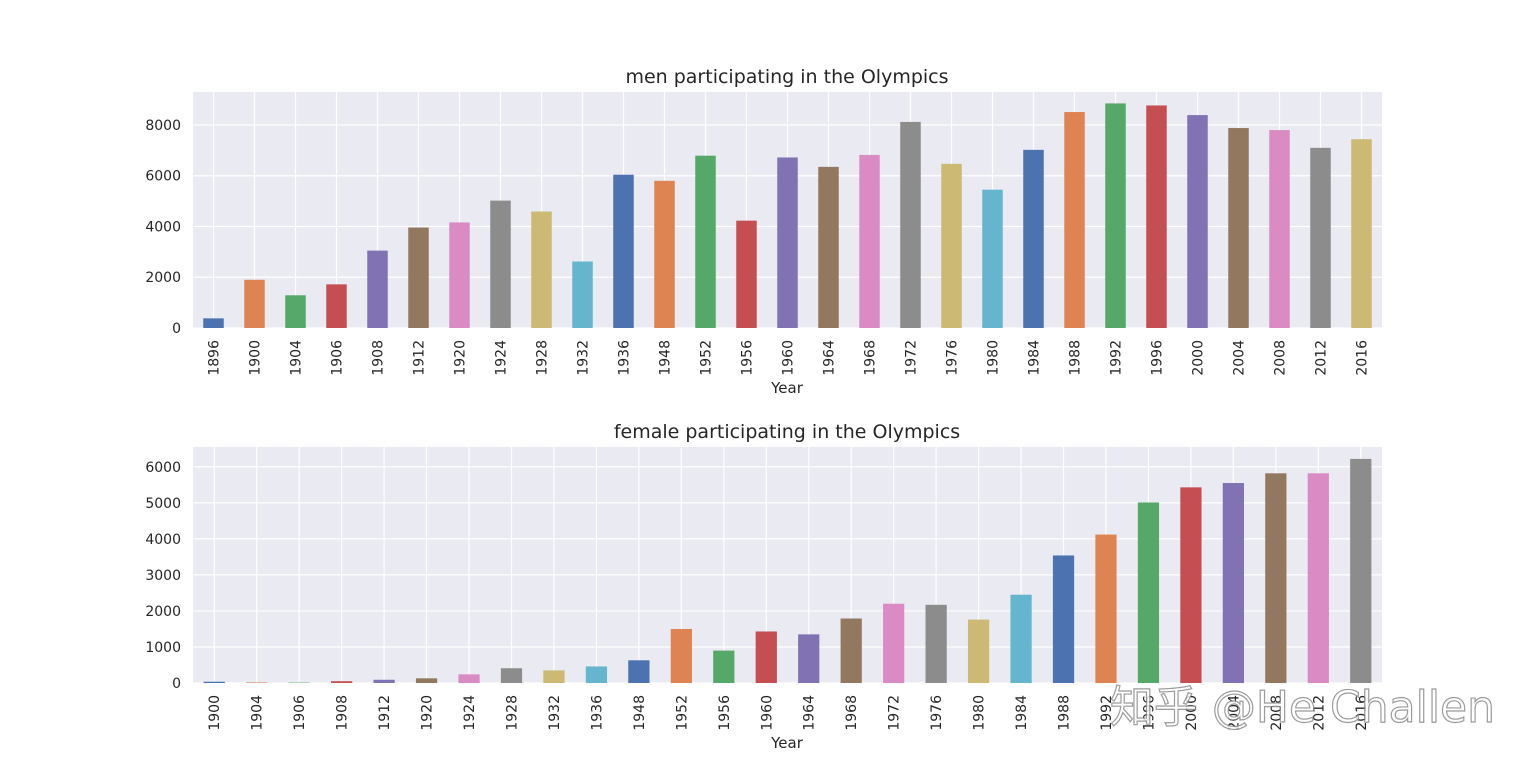 The height and width of the screenshot is (767, 1536). Describe the element at coordinates (725, 713) in the screenshot. I see `x-tick-label: 1956` at that location.